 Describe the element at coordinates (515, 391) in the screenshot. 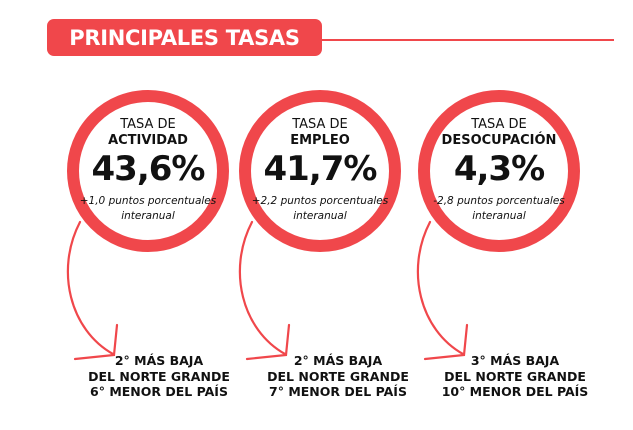

I see `ranking-line: 10° MENOR DEL PAÍS` at that location.